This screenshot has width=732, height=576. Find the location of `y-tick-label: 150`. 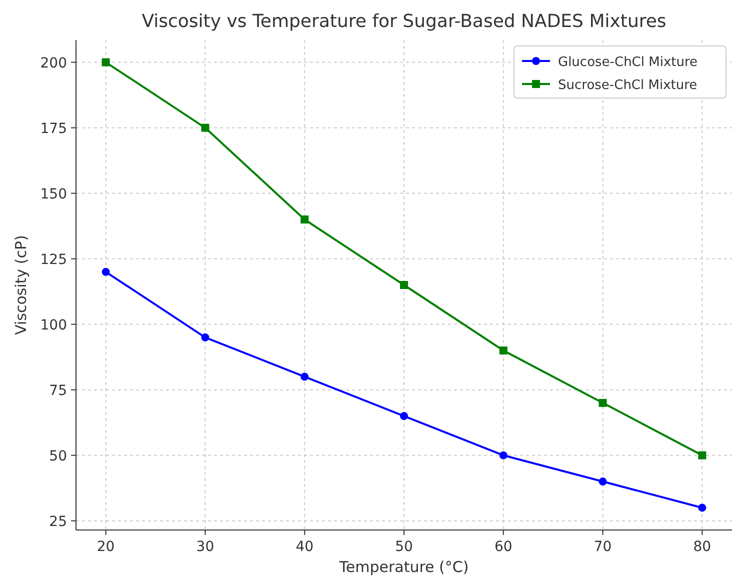

y-tick-label: 150 is located at coordinates (53, 194).